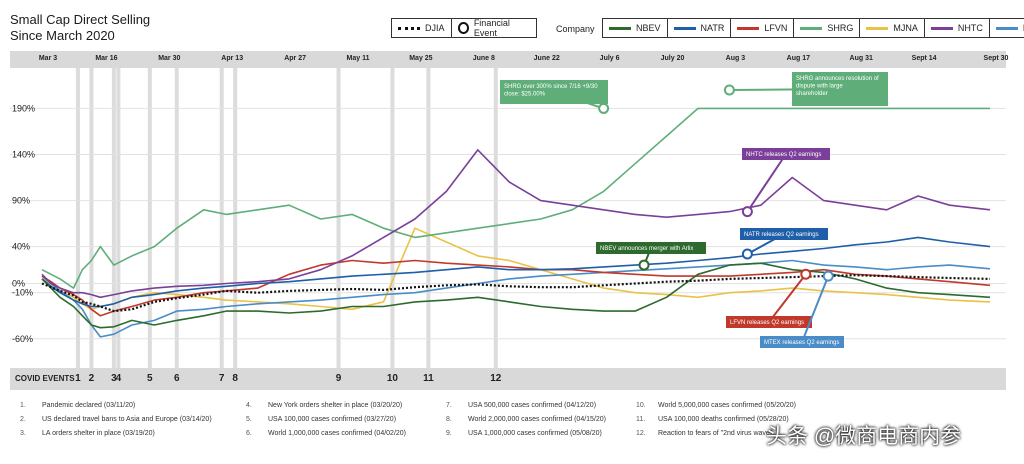 The image size is (1024, 464). I want to click on annotation-text: NATR releases Q2 earnings, so click(781, 235).